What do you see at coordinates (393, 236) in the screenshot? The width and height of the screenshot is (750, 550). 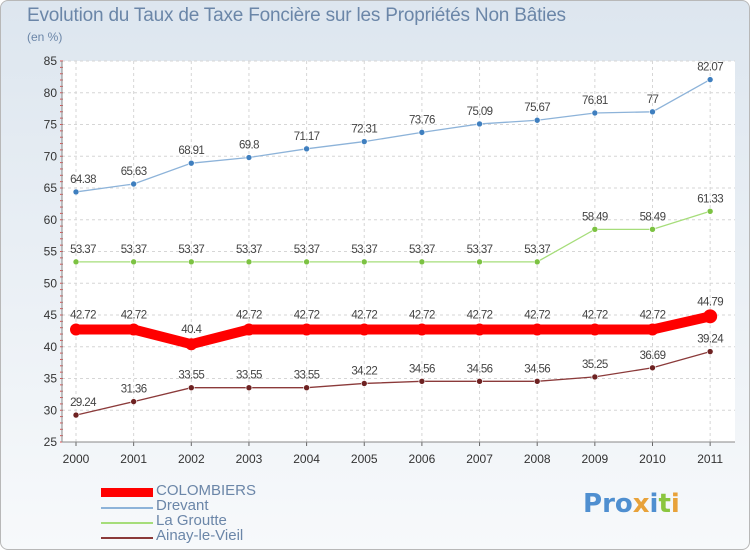 I see `series-line-la-groutte` at bounding box center [393, 236].